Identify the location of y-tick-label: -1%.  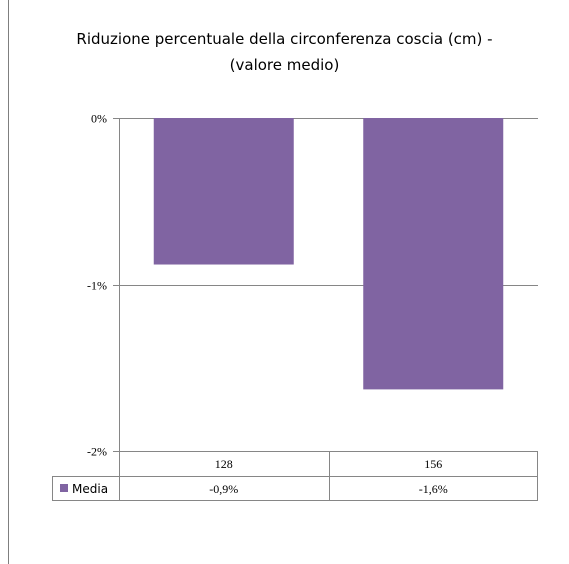
(97, 286).